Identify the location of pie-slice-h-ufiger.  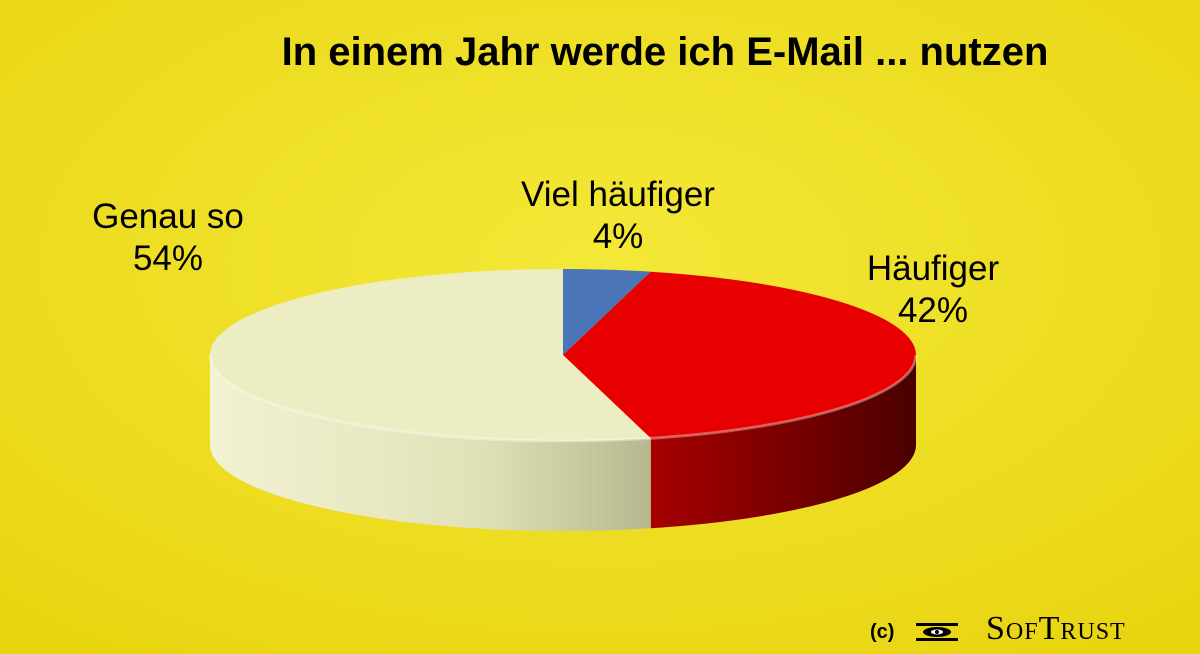
(740, 355).